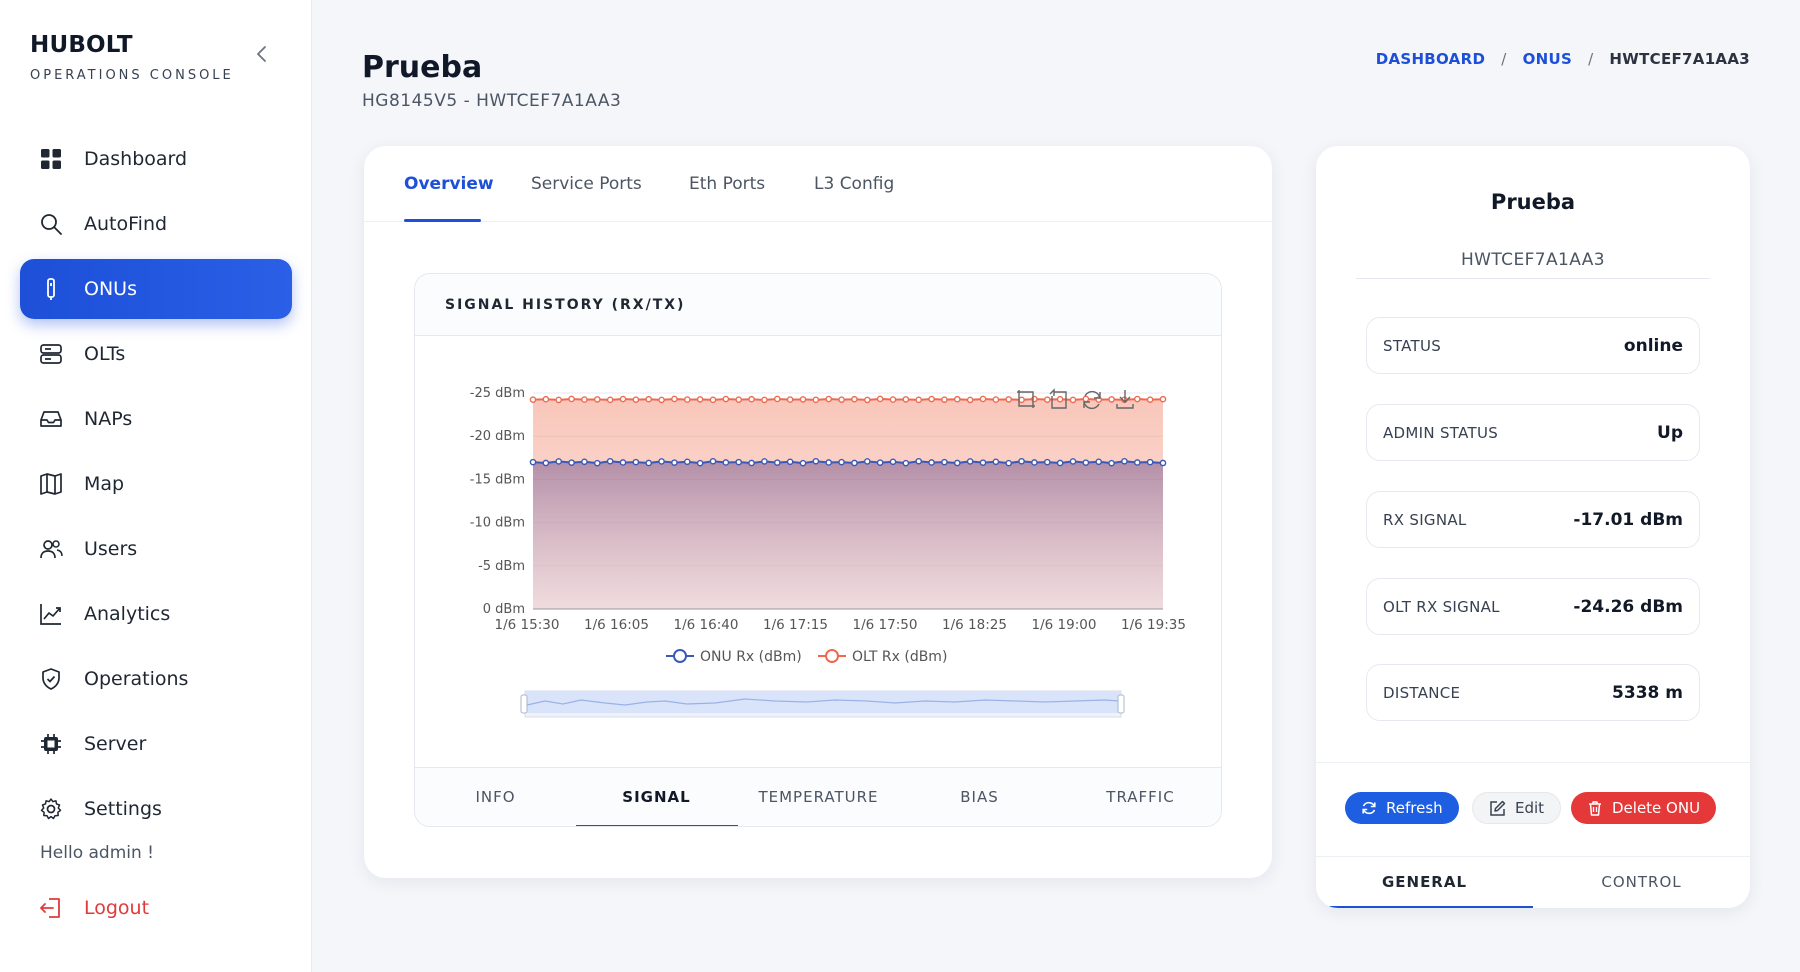 The width and height of the screenshot is (1800, 972). Describe the element at coordinates (1497, 808) in the screenshot. I see `edit-icon` at that location.